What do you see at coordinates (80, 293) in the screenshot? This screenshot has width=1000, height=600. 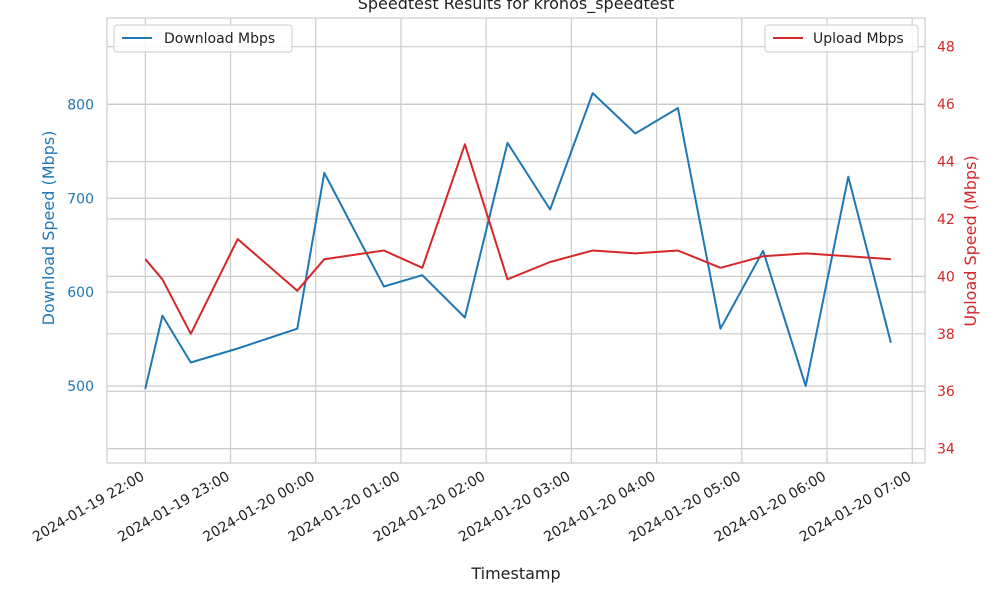 I see `left-y-tick-label: 600` at bounding box center [80, 293].